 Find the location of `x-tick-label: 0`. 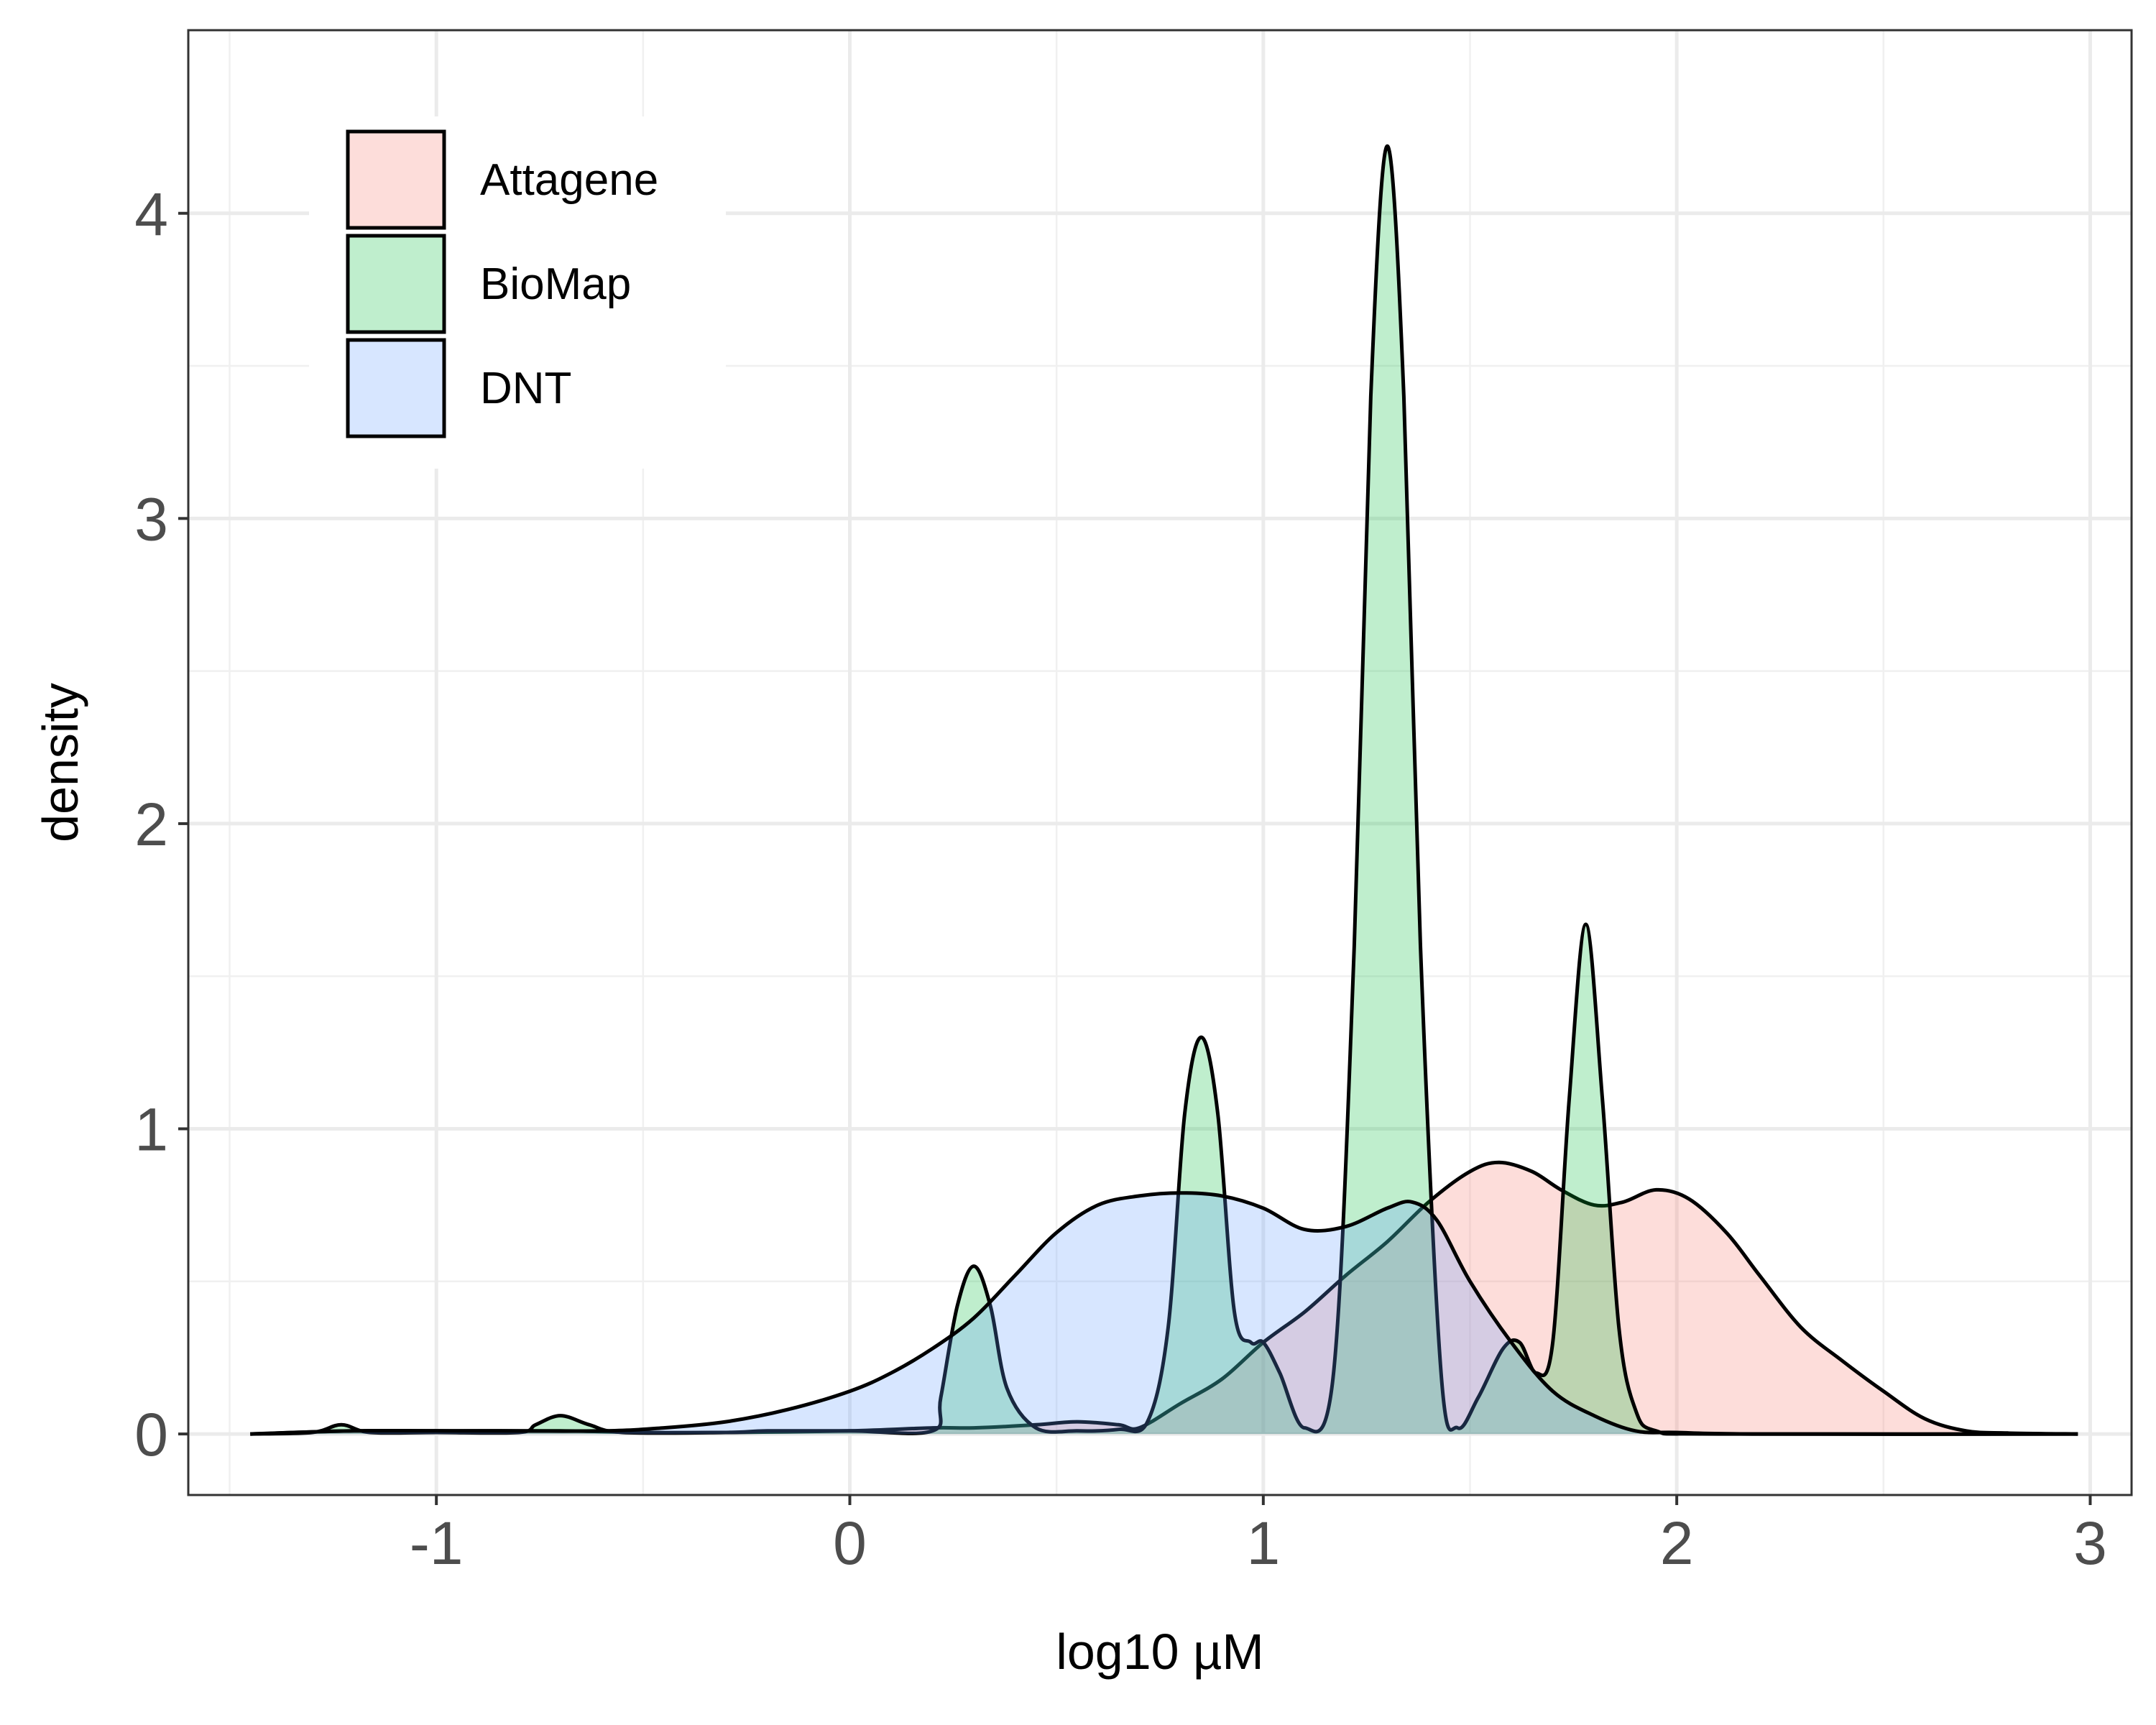

x-tick-label: 0 is located at coordinates (850, 1543).